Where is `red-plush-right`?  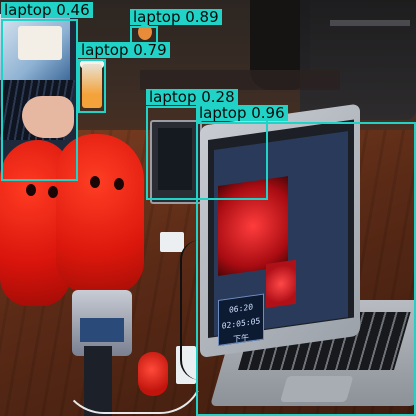 red-plush-right is located at coordinates (100, 214).